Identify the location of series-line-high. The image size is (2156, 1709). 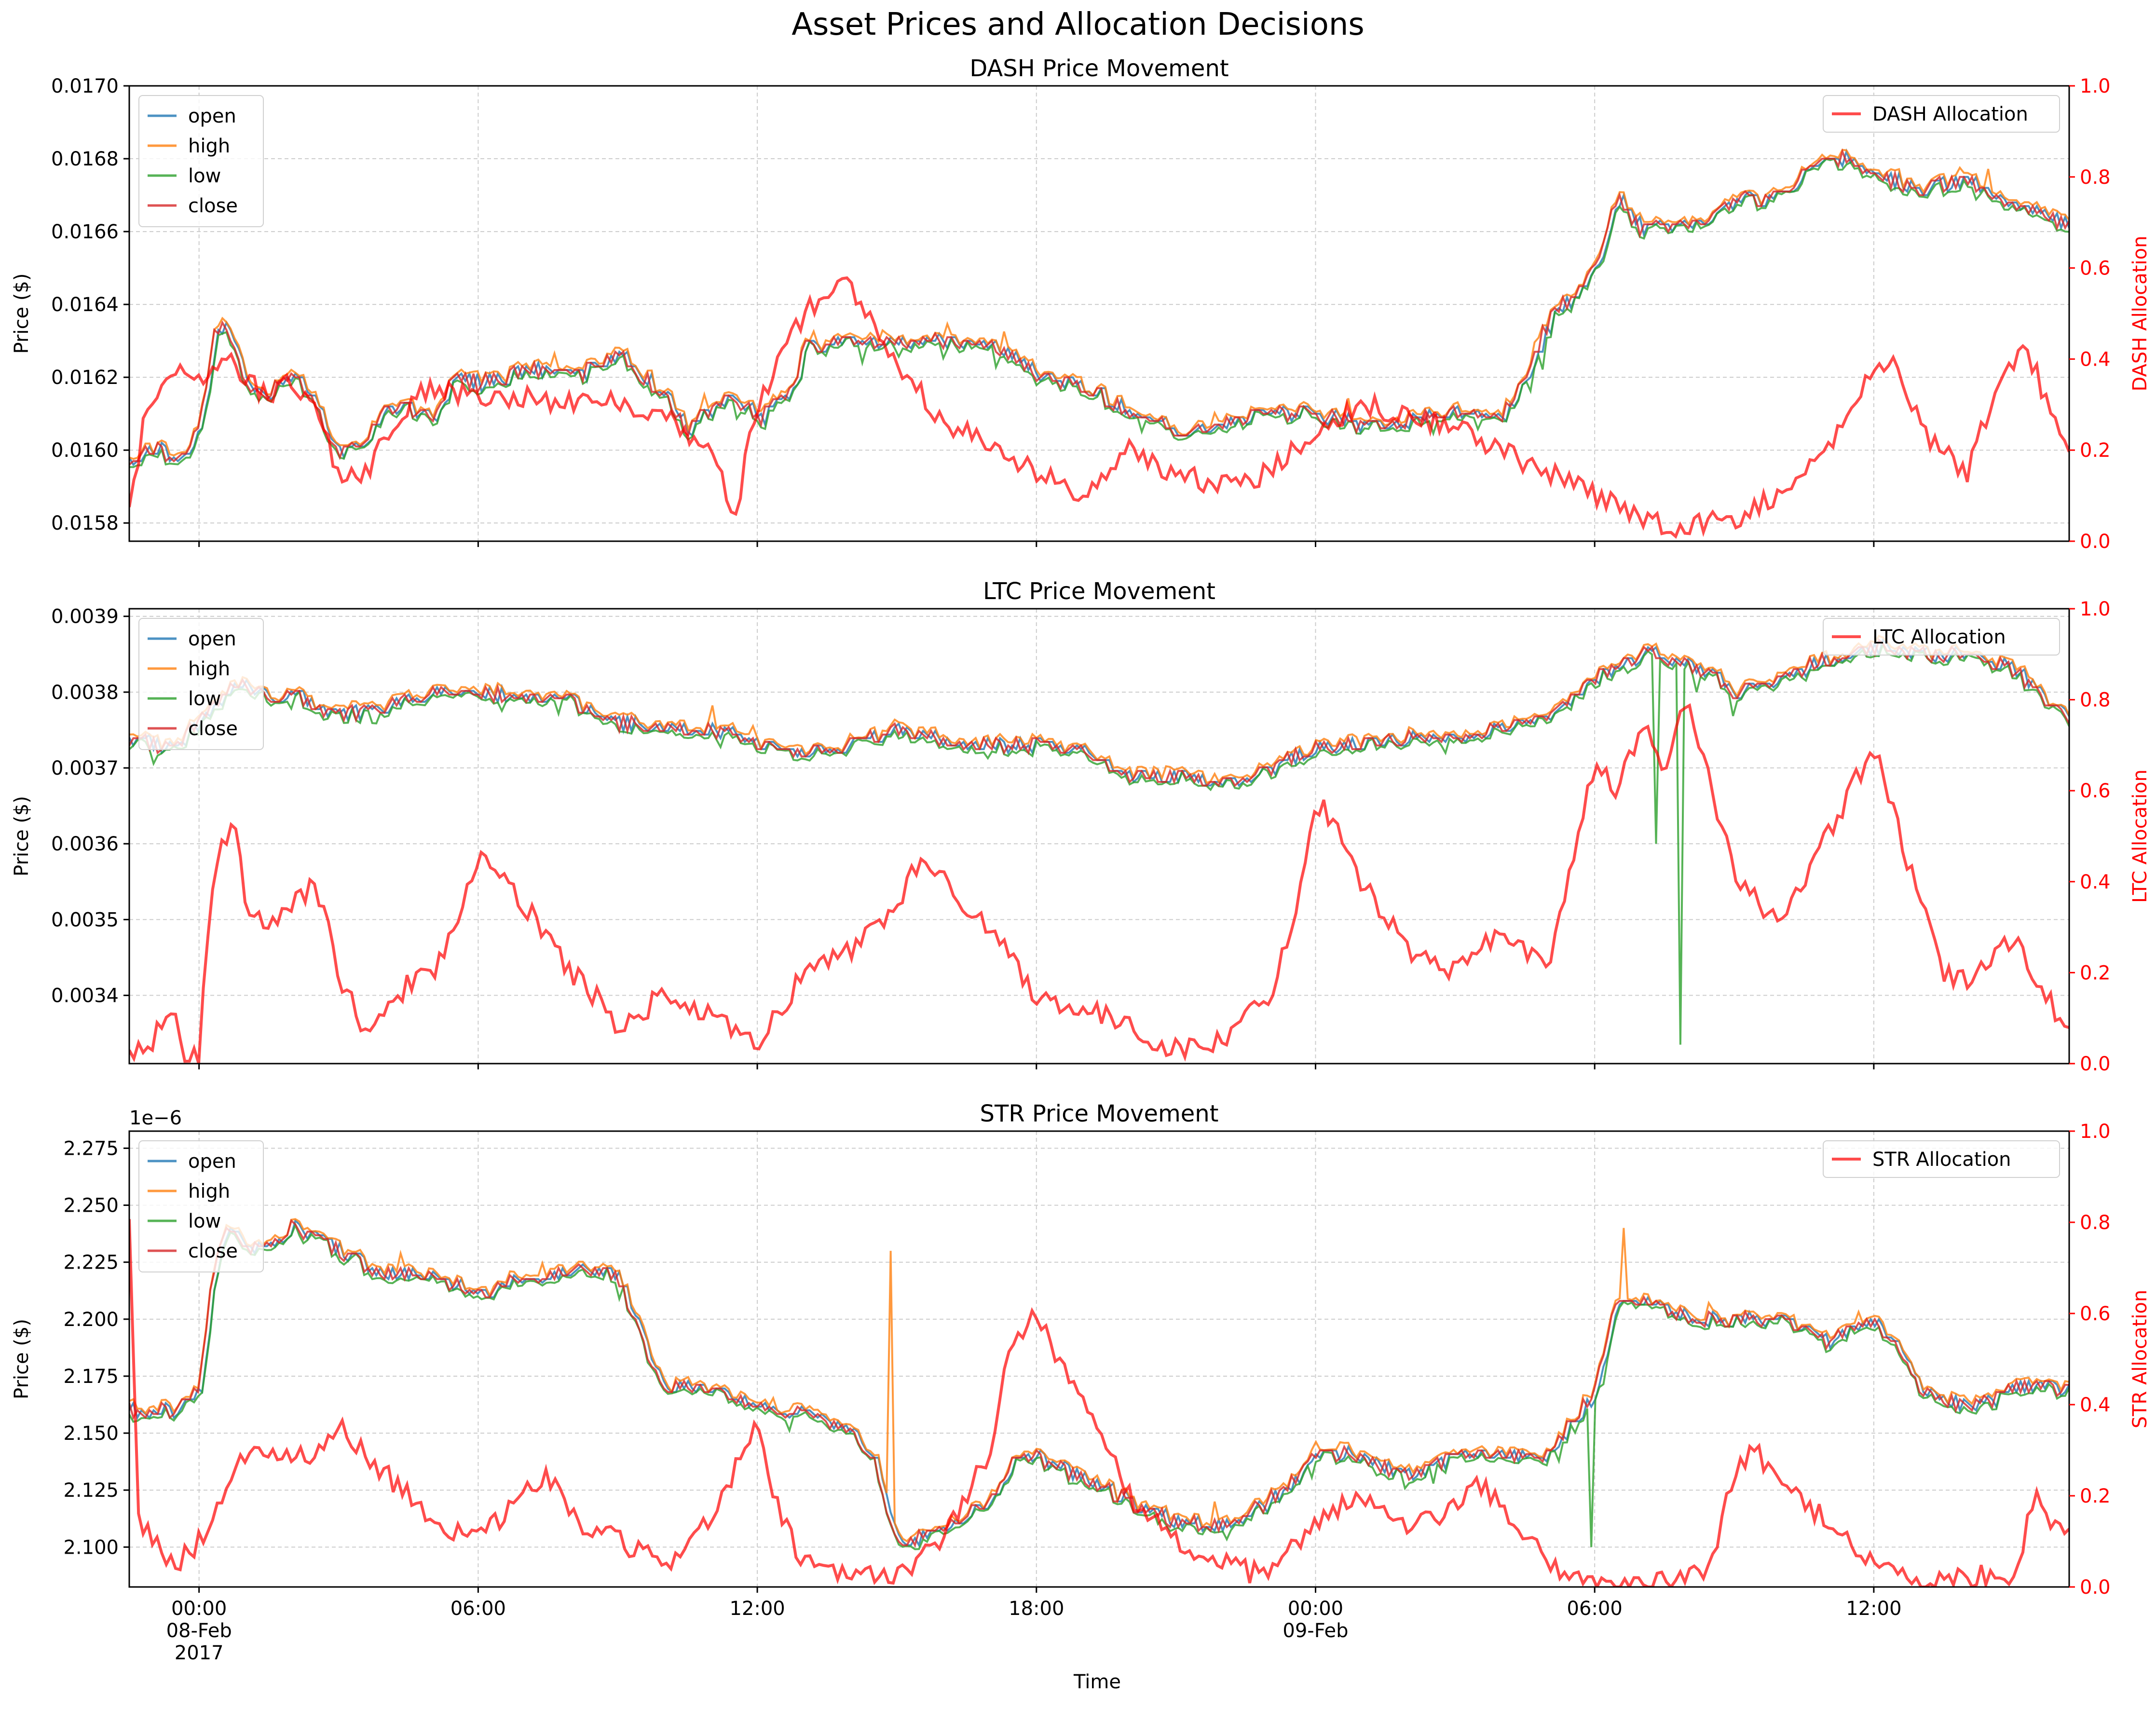
(1099, 709).